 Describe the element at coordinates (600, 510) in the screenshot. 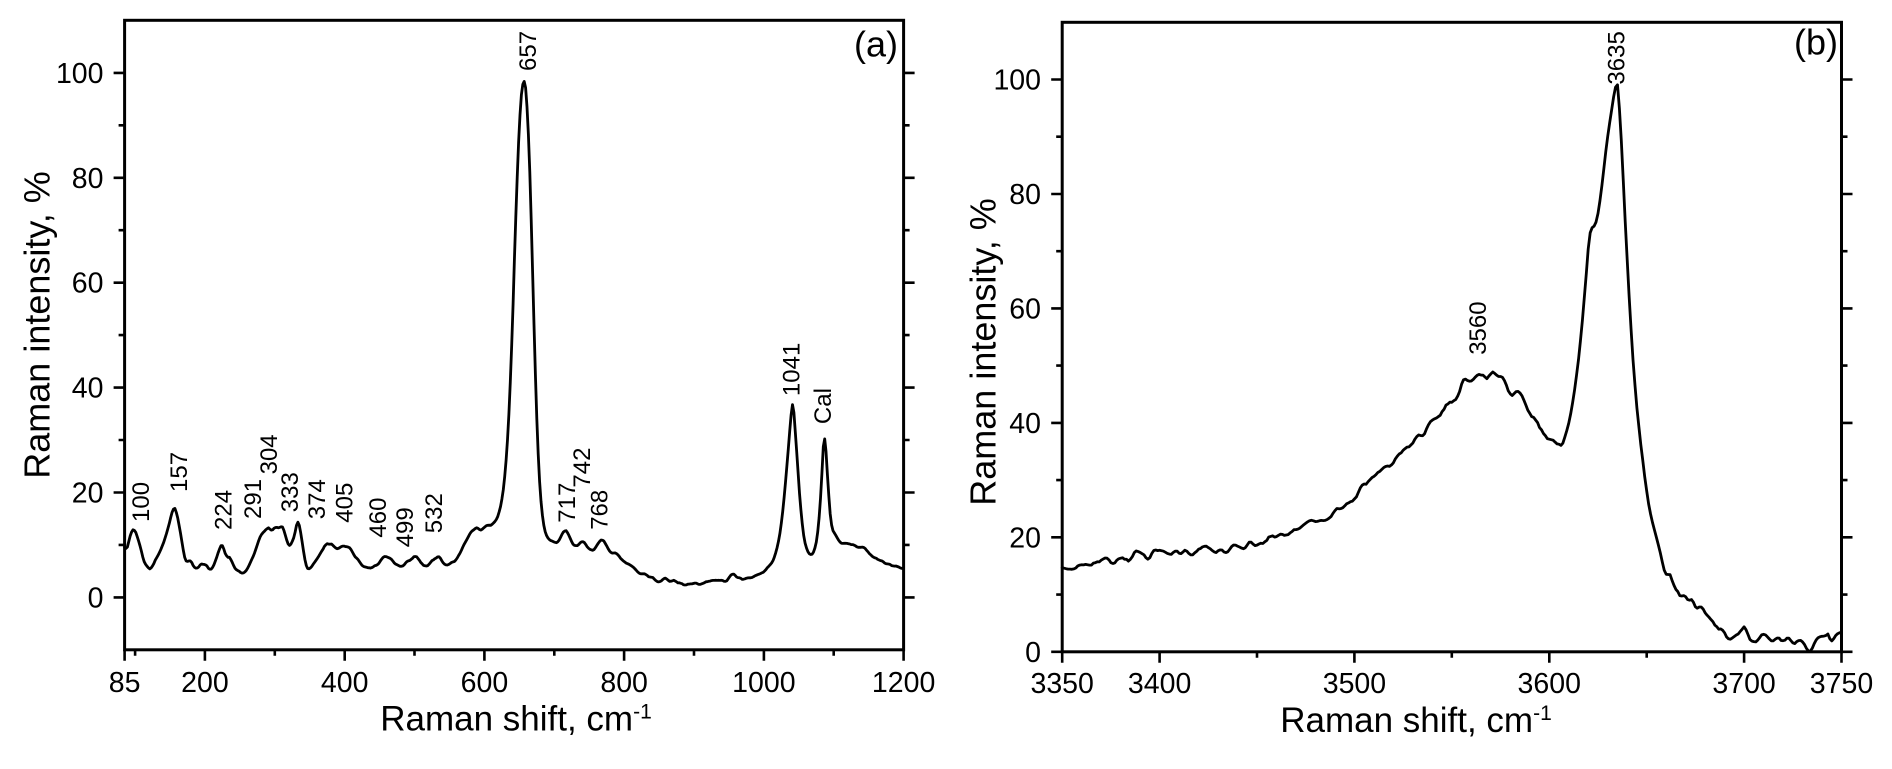

I see `svg-text: 768` at that location.